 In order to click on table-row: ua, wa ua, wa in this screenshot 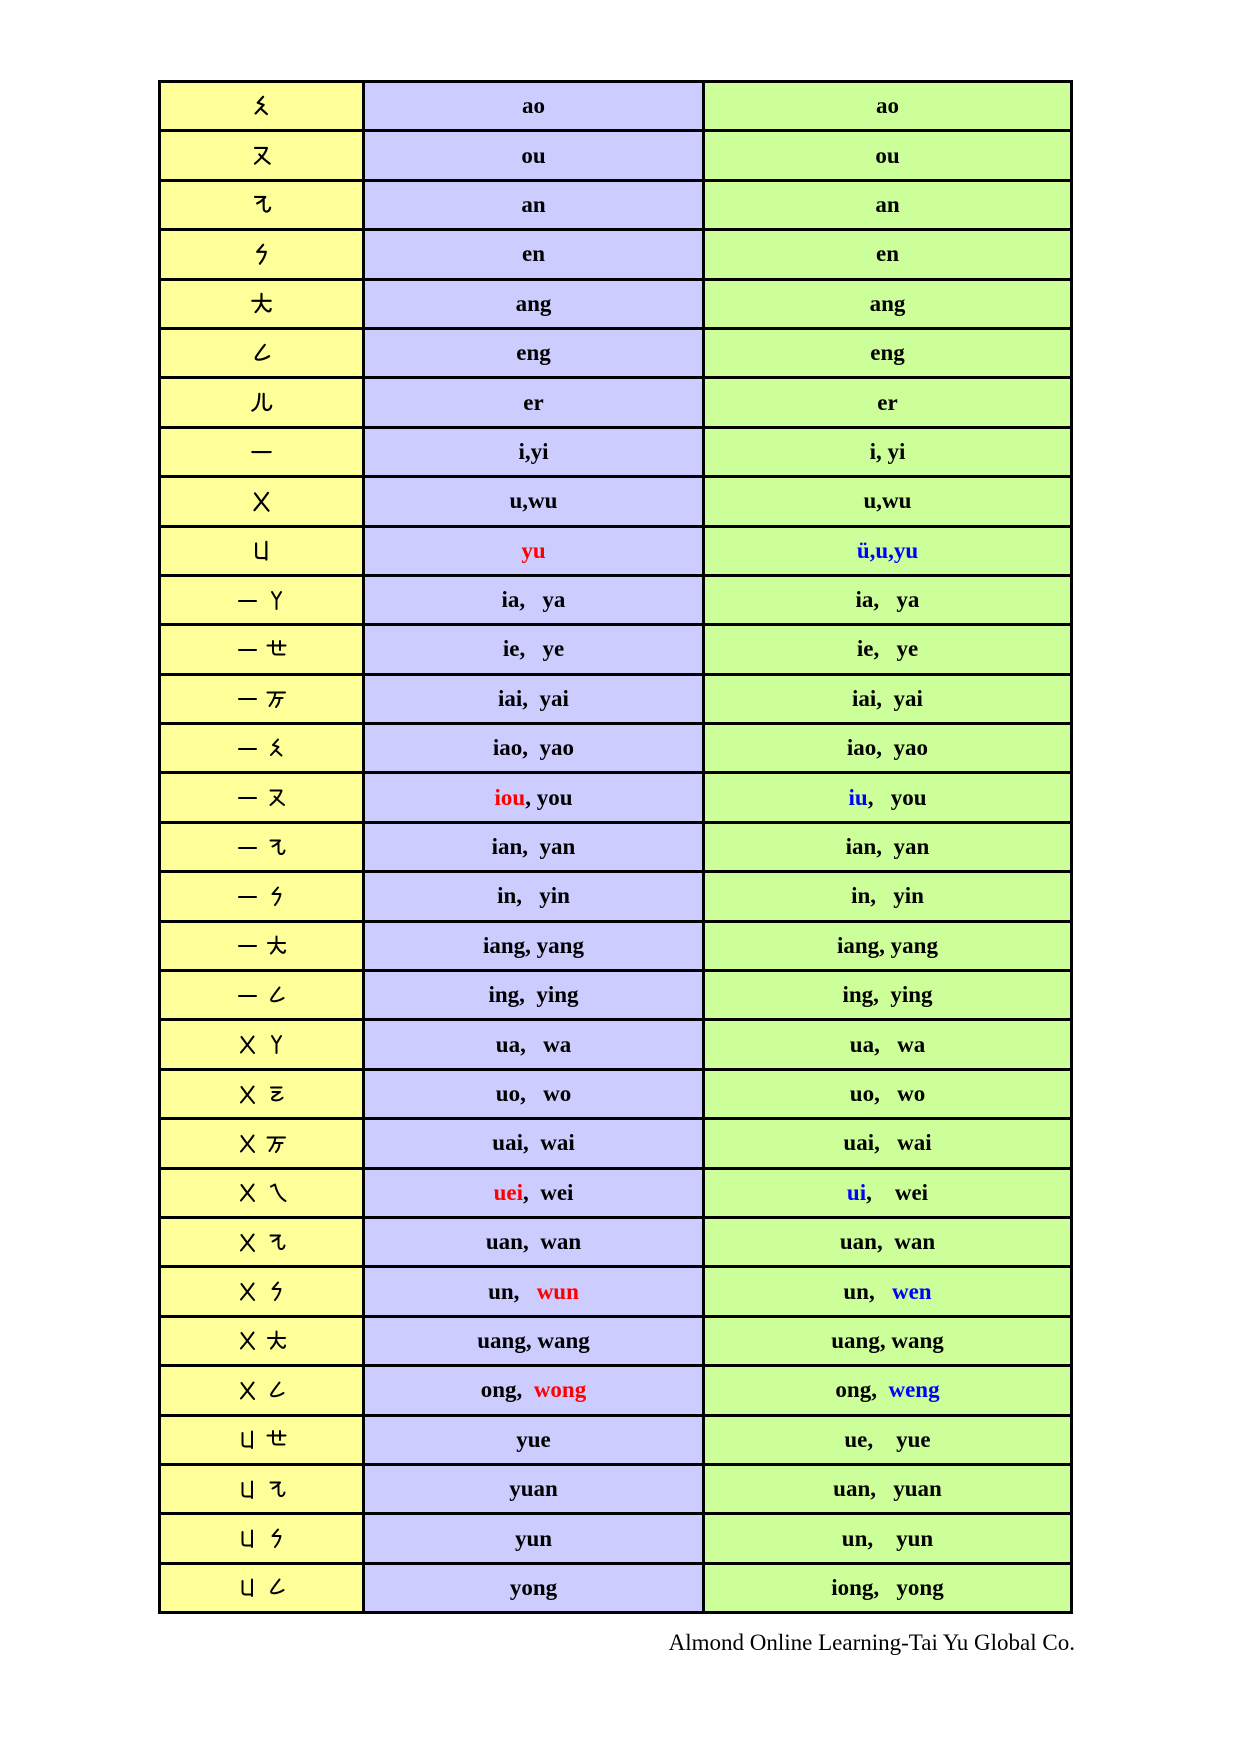, I will do `click(615, 1044)`.